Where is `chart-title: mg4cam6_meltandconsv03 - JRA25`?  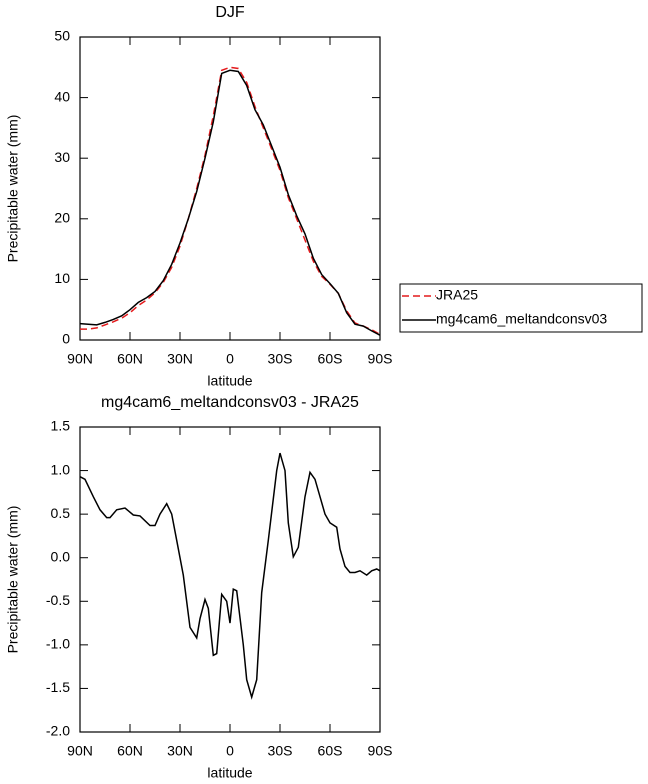
chart-title: mg4cam6_meltandconsv03 - JRA25 is located at coordinates (230, 402).